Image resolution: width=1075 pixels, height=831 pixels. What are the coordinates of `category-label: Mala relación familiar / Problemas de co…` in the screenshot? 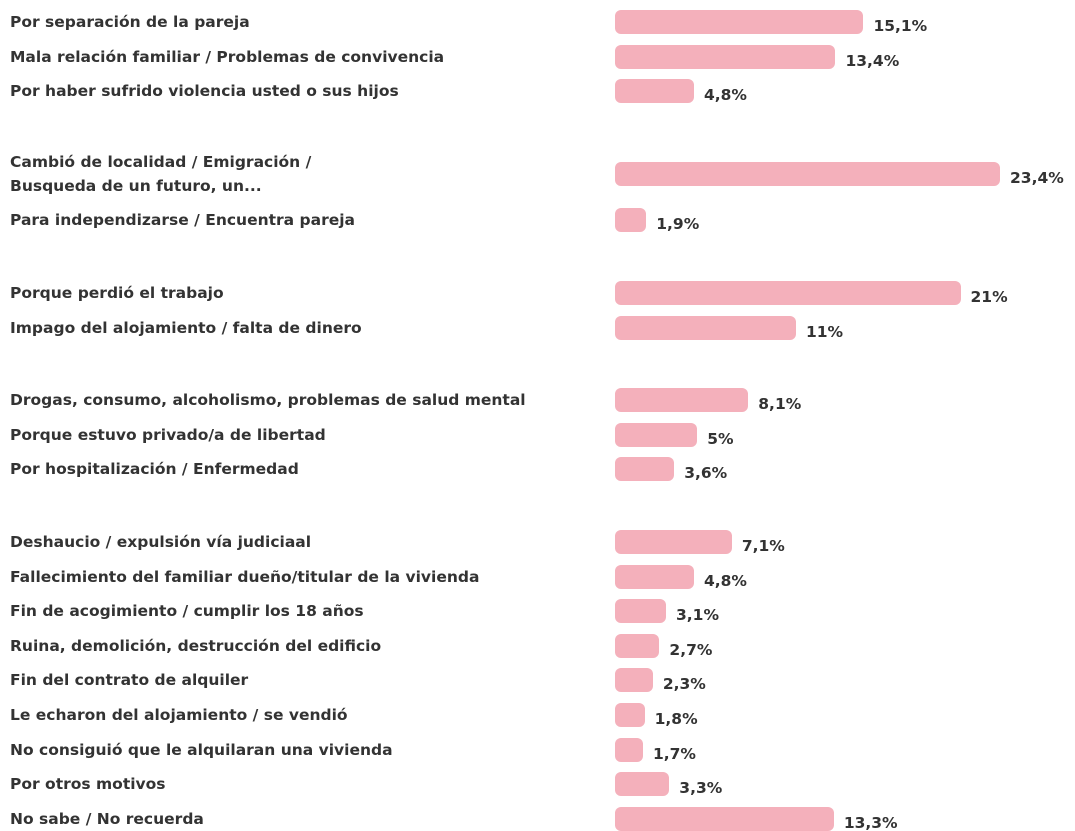 It's located at (227, 56).